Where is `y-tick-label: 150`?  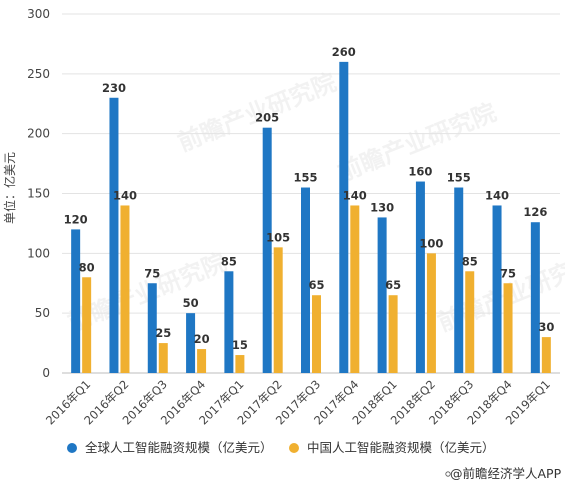
y-tick-label: 150 is located at coordinates (38, 194).